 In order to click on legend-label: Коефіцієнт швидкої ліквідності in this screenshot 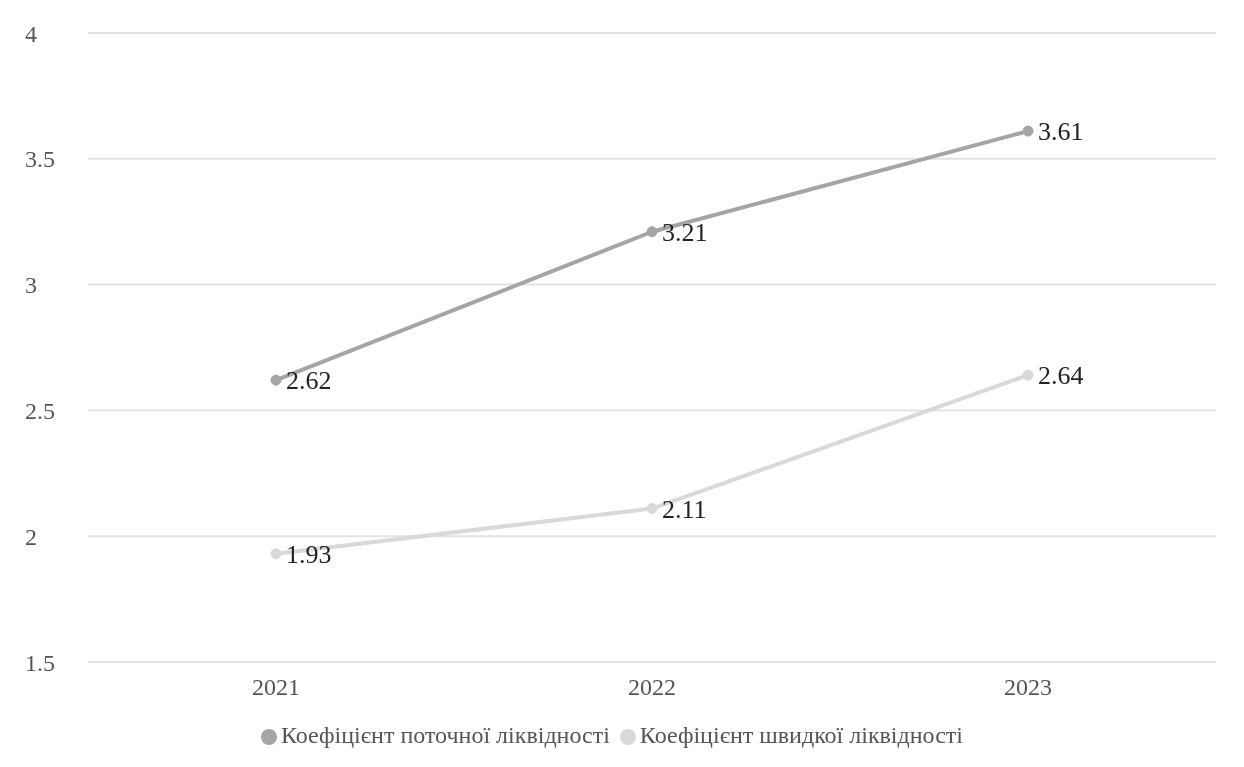, I will do `click(801, 735)`.